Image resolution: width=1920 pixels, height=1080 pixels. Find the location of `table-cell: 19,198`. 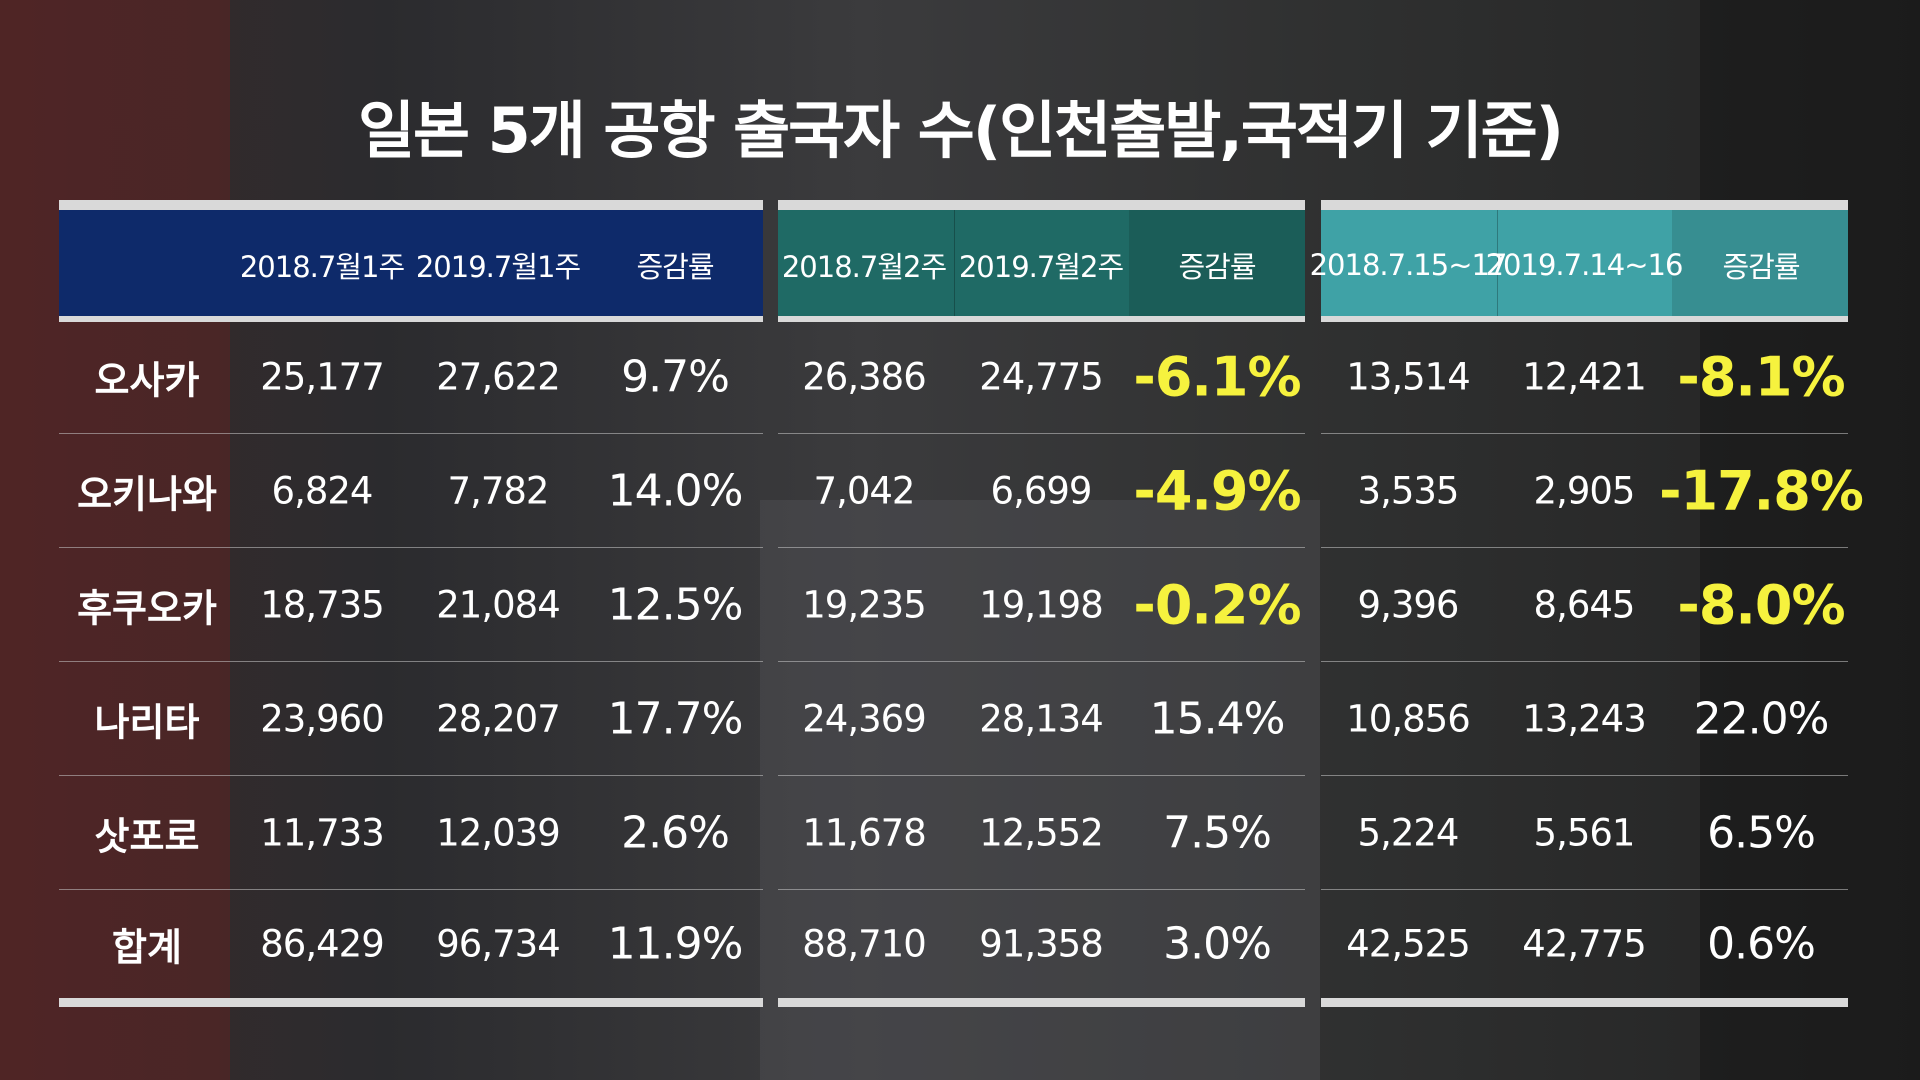

table-cell: 19,198 is located at coordinates (1041, 605).